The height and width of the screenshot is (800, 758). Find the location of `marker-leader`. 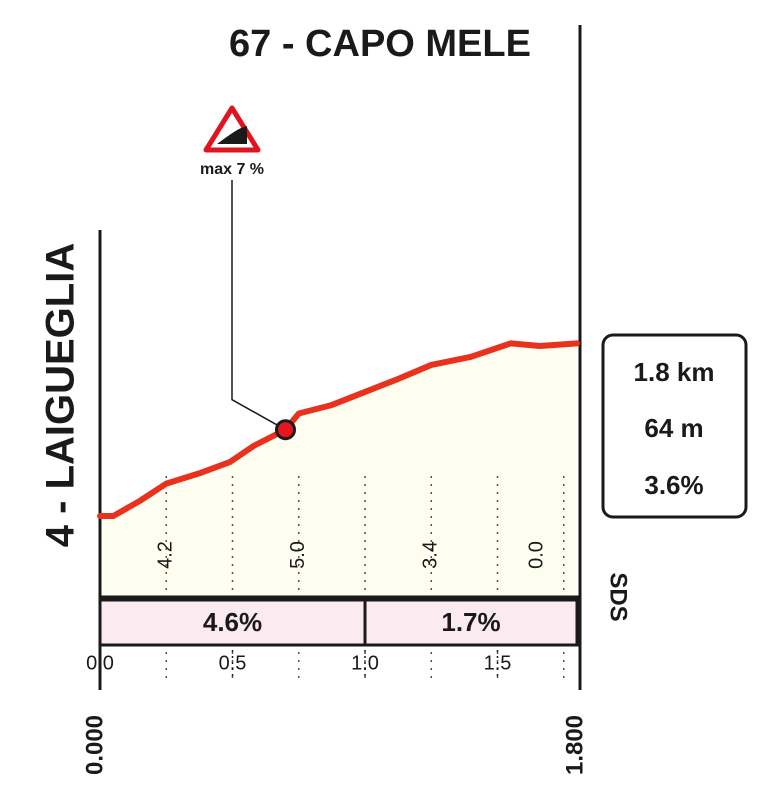

marker-leader is located at coordinates (258, 305).